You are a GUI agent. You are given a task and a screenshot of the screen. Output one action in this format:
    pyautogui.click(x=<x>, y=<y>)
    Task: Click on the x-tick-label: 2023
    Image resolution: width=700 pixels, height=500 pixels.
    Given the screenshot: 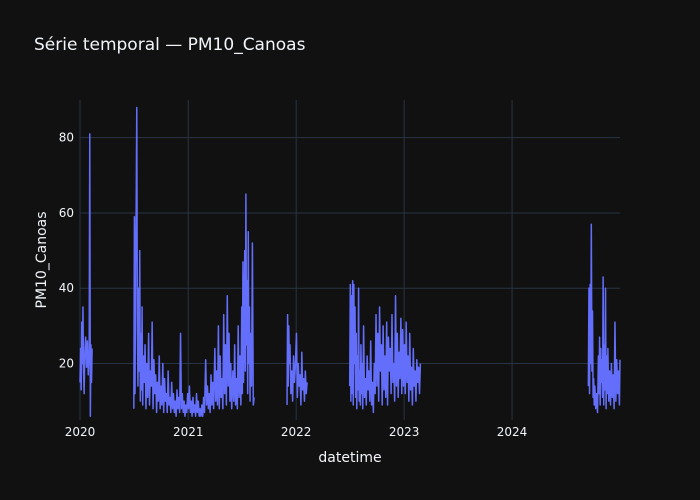 What is the action you would take?
    pyautogui.click(x=404, y=432)
    